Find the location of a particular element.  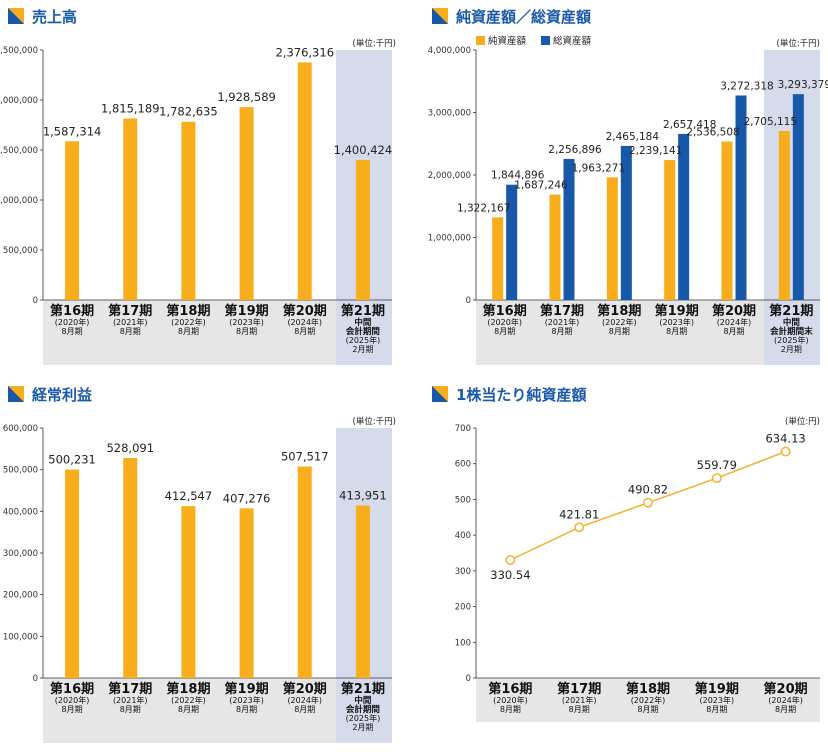

chart-title-icon is located at coordinates (440, 394).